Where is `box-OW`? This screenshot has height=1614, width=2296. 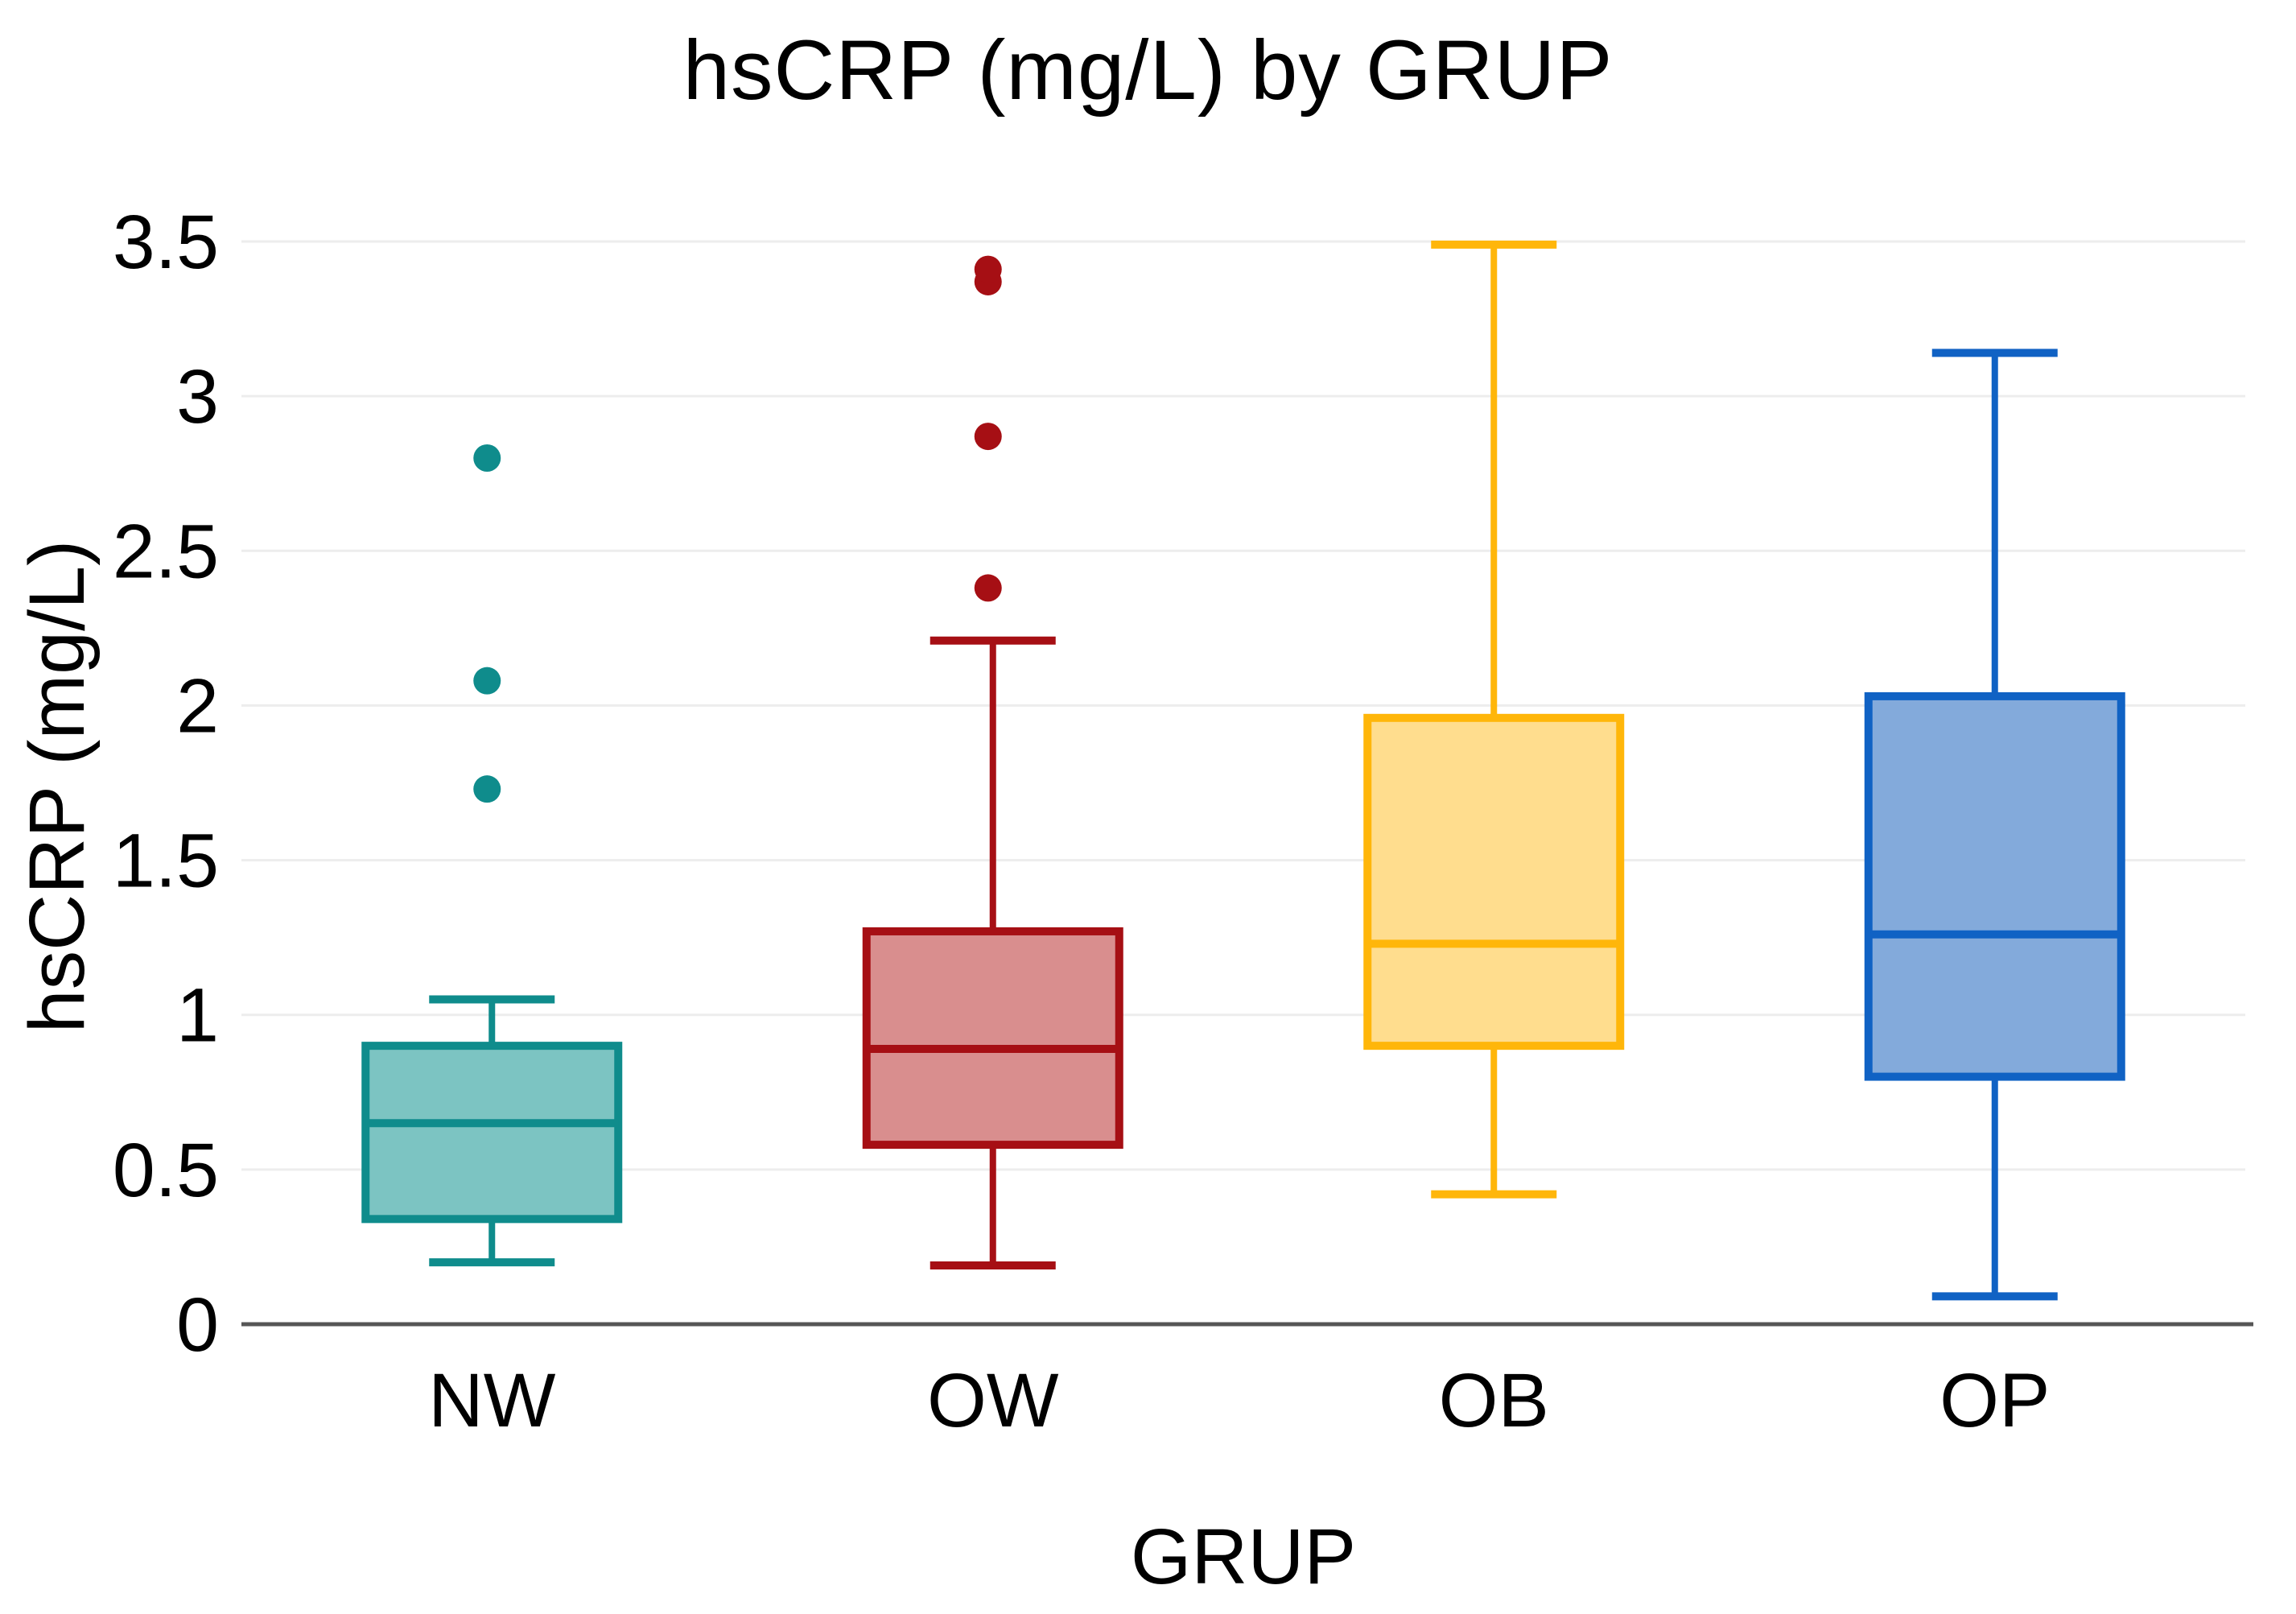
box-OW is located at coordinates (993, 1038).